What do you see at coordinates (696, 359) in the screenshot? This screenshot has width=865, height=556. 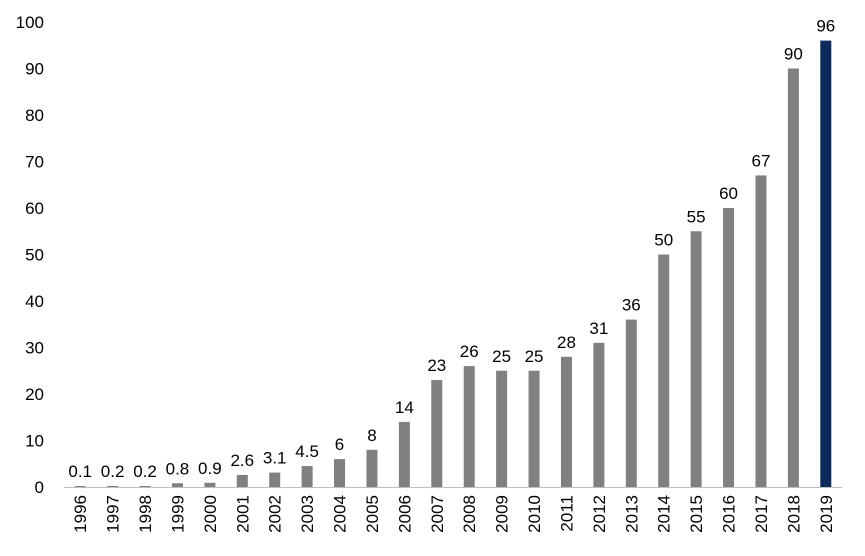 I see `bar-2015` at bounding box center [696, 359].